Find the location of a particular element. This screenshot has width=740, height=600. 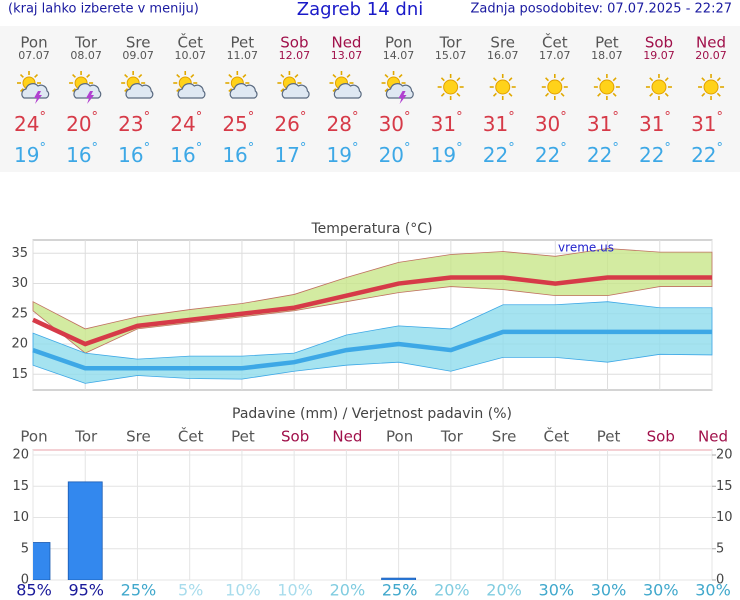

probability-label: 25% is located at coordinates (139, 590).